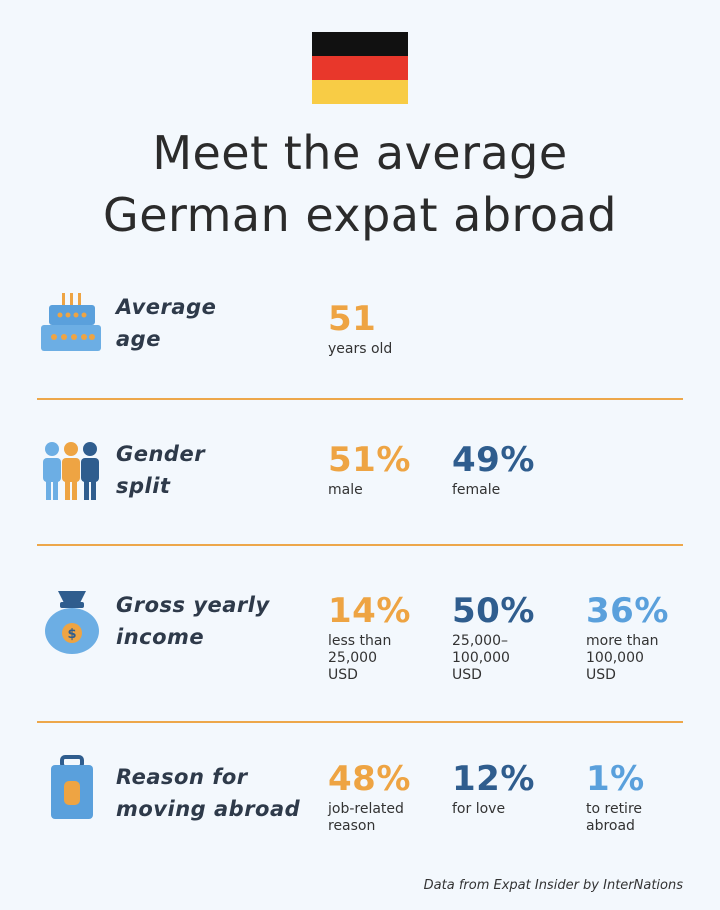  Describe the element at coordinates (360, 44) in the screenshot. I see `flag-stripe-black` at that location.